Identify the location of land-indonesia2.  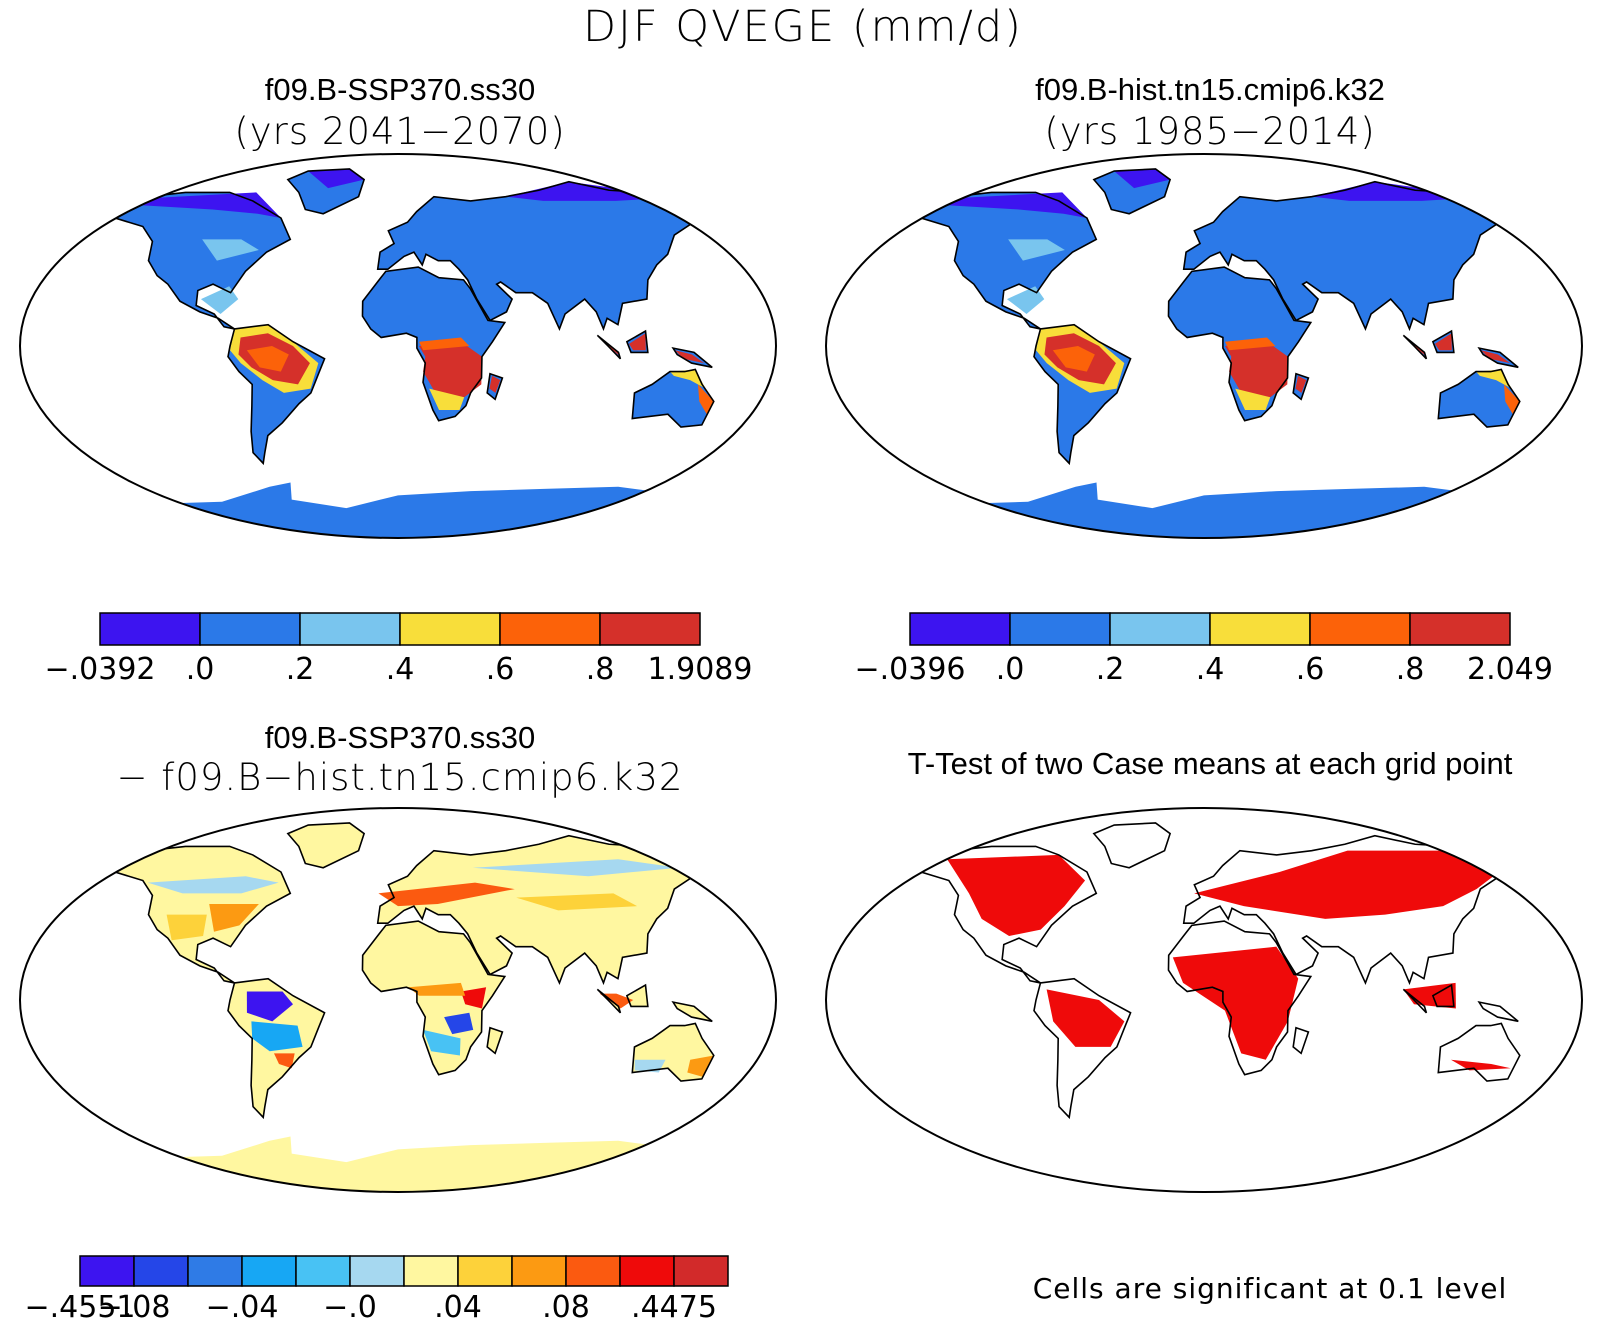
(637, 996).